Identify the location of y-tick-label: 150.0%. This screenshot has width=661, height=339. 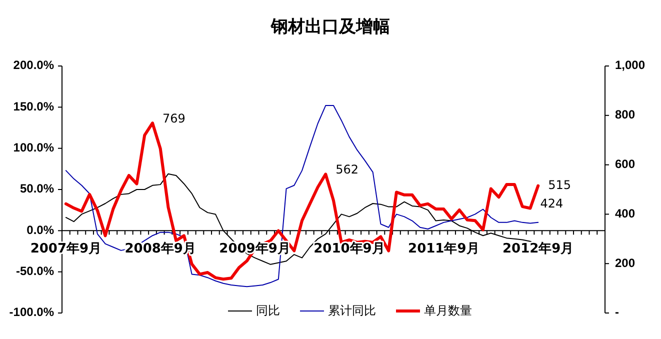
(33, 106).